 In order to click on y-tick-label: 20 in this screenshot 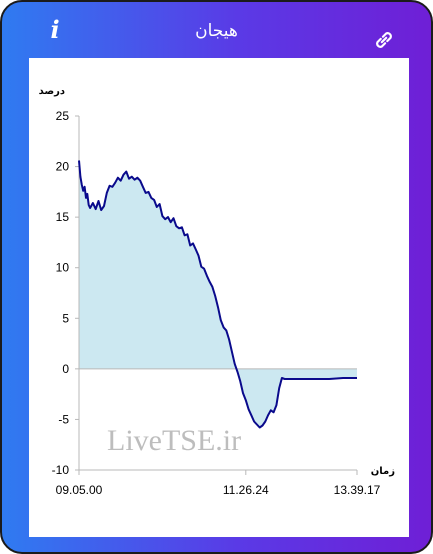, I will do `click(63, 167)`.